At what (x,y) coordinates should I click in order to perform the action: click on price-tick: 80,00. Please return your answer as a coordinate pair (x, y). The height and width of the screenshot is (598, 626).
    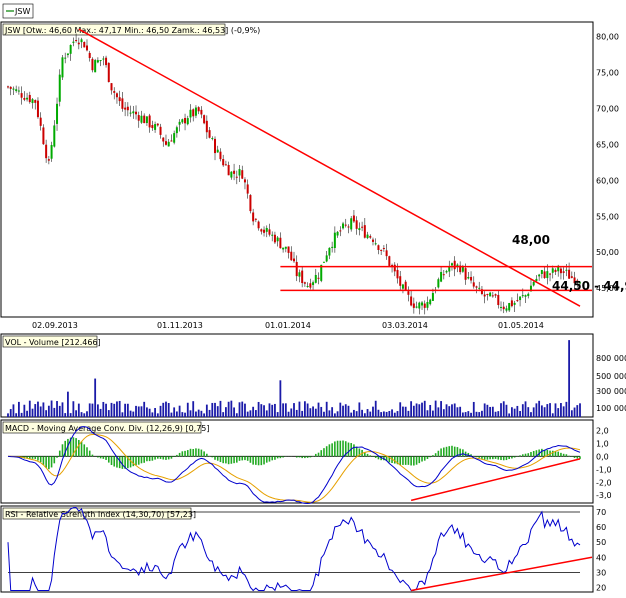
    Looking at the image, I should click on (607, 36).